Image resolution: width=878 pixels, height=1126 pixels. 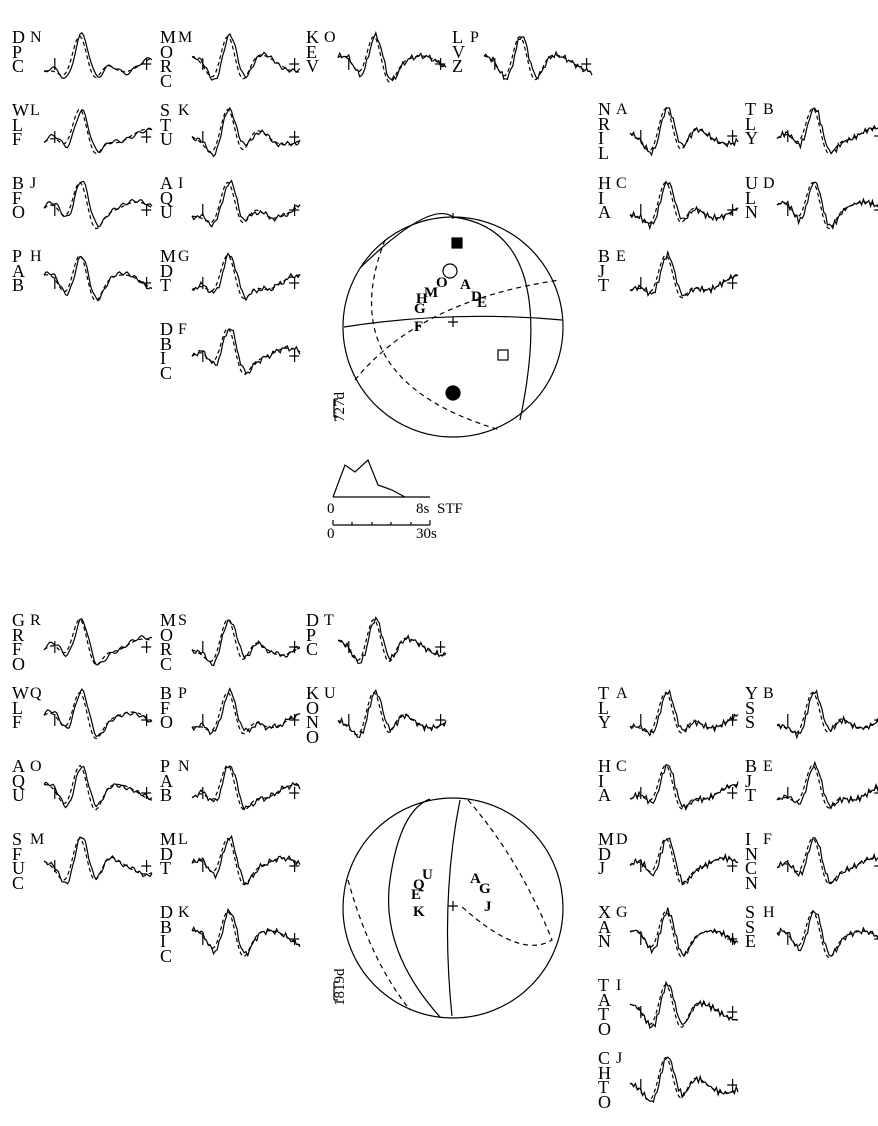 What do you see at coordinates (183, 839) in the screenshot?
I see `trace-tag: L` at bounding box center [183, 839].